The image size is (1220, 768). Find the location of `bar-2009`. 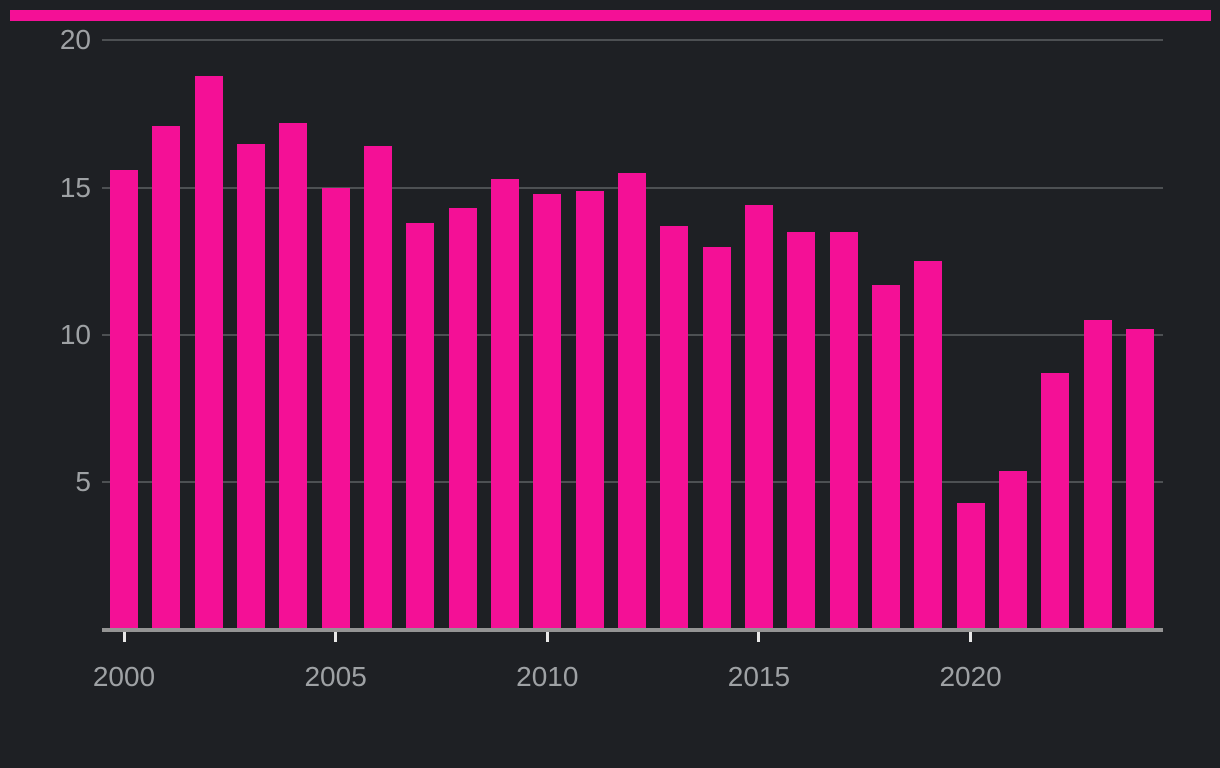

bar-2009 is located at coordinates (504, 404).